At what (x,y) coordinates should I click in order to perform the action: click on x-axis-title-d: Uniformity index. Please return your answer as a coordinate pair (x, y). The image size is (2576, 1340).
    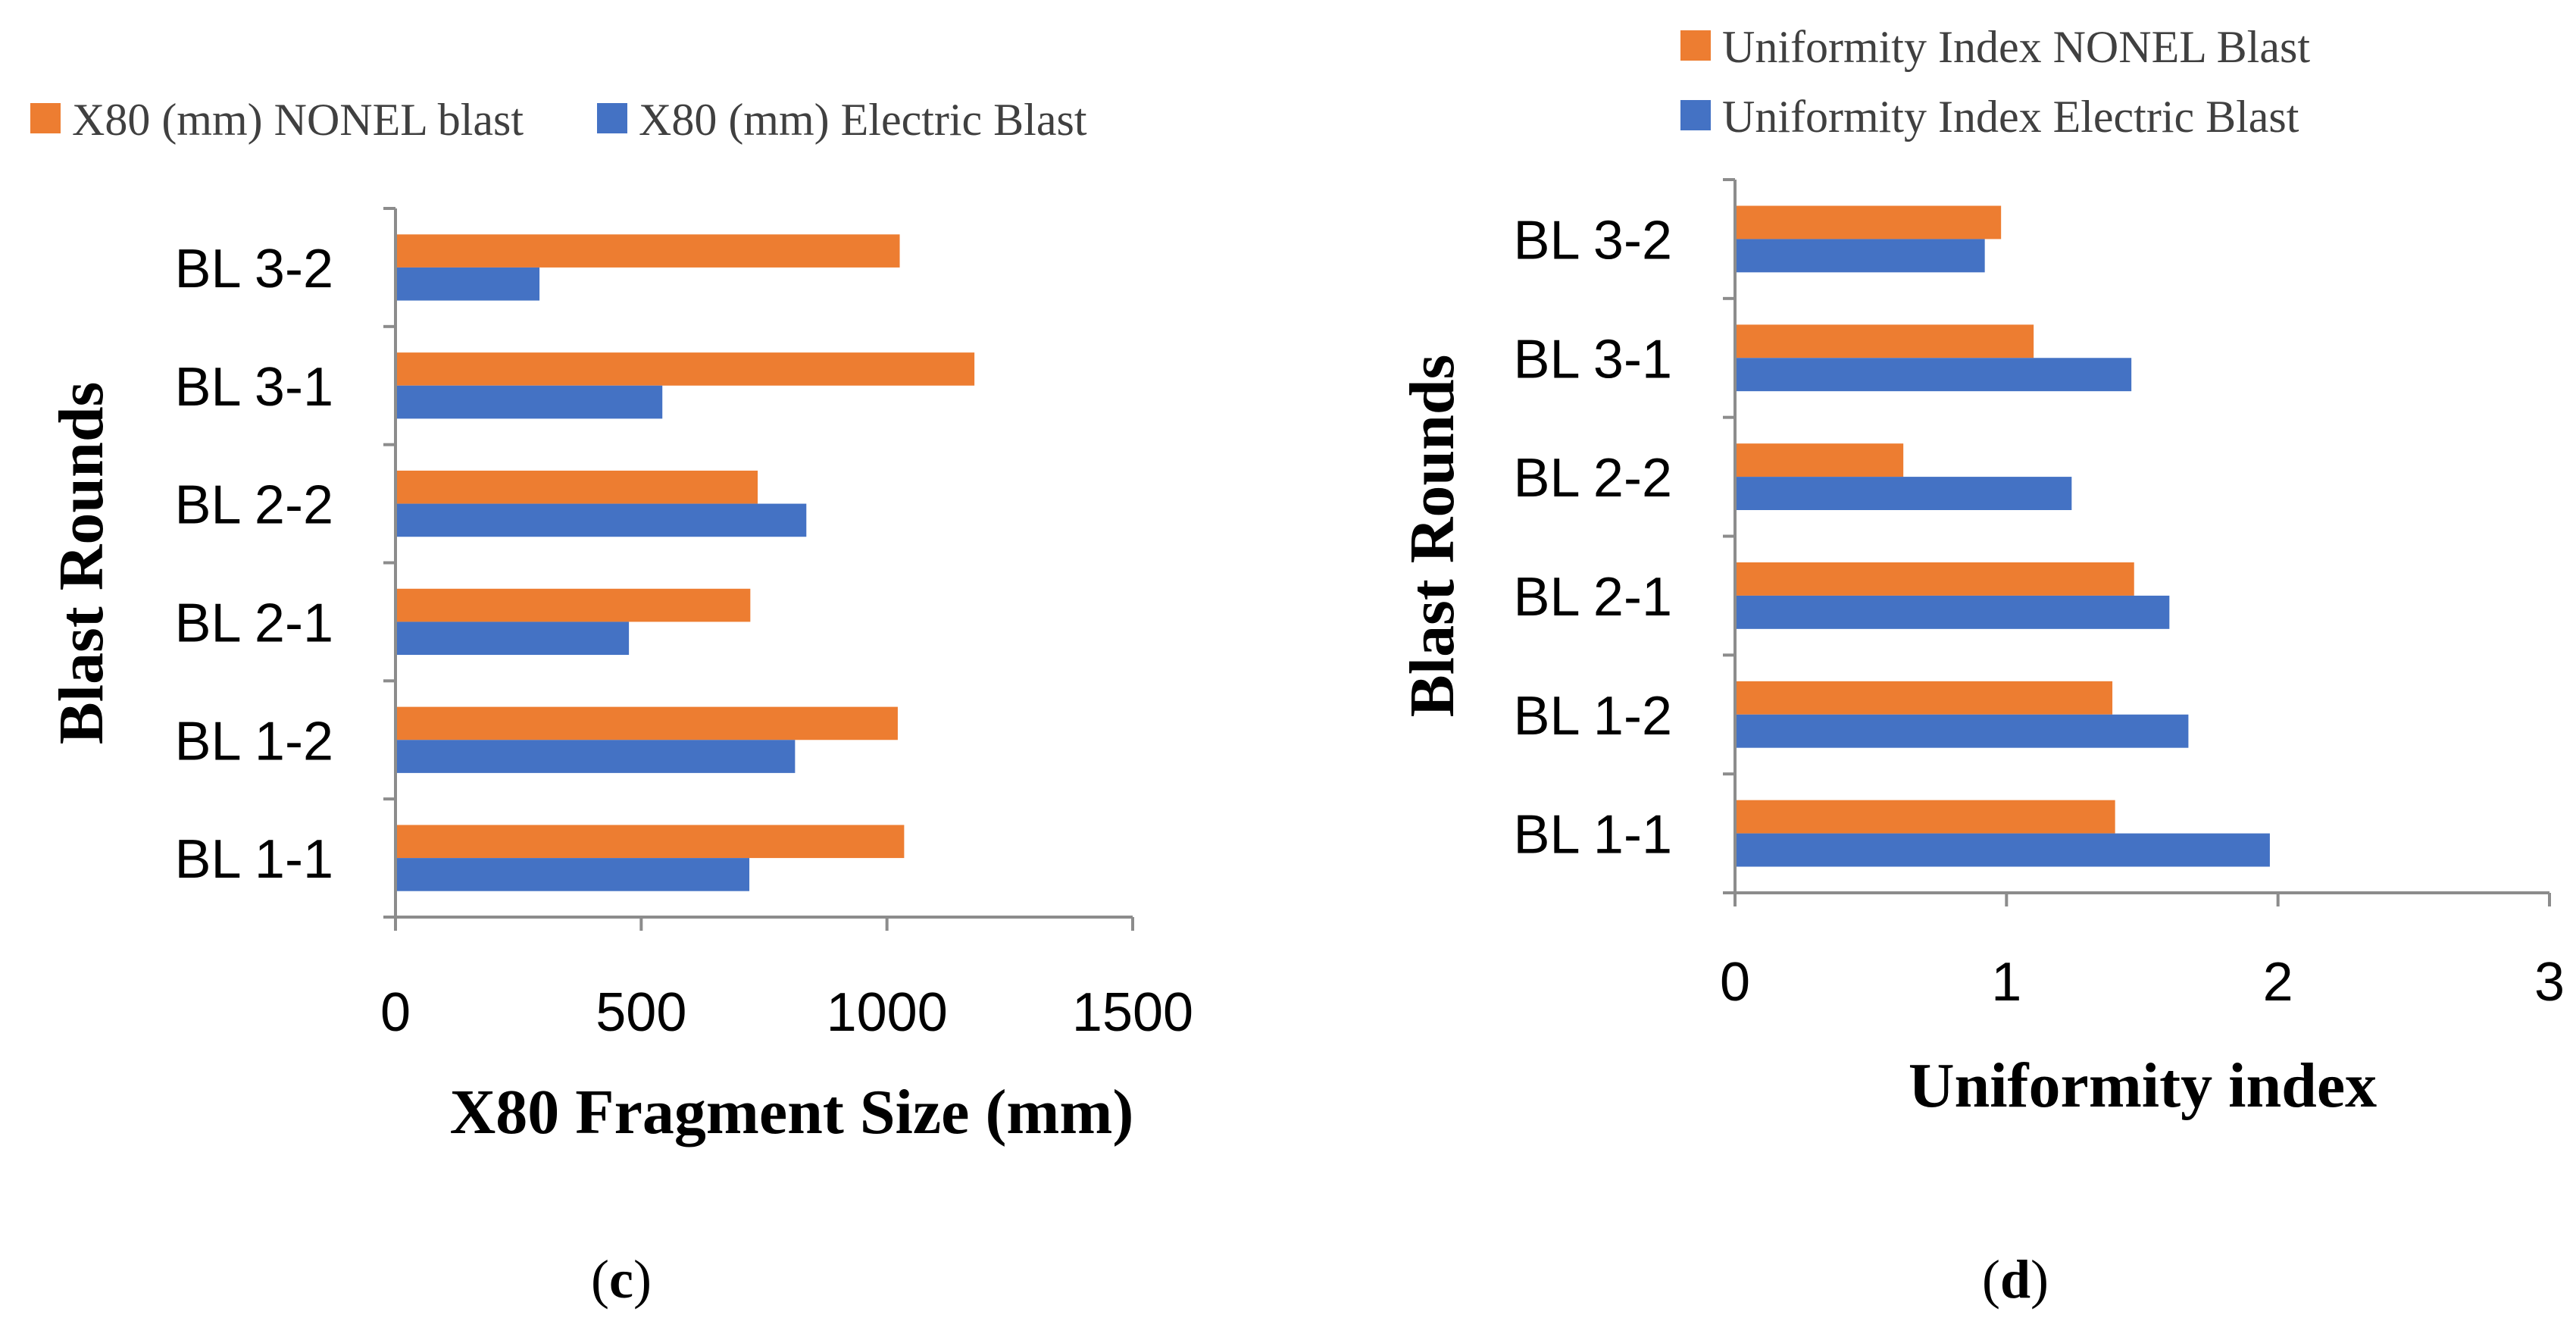
    Looking at the image, I should click on (2143, 1085).